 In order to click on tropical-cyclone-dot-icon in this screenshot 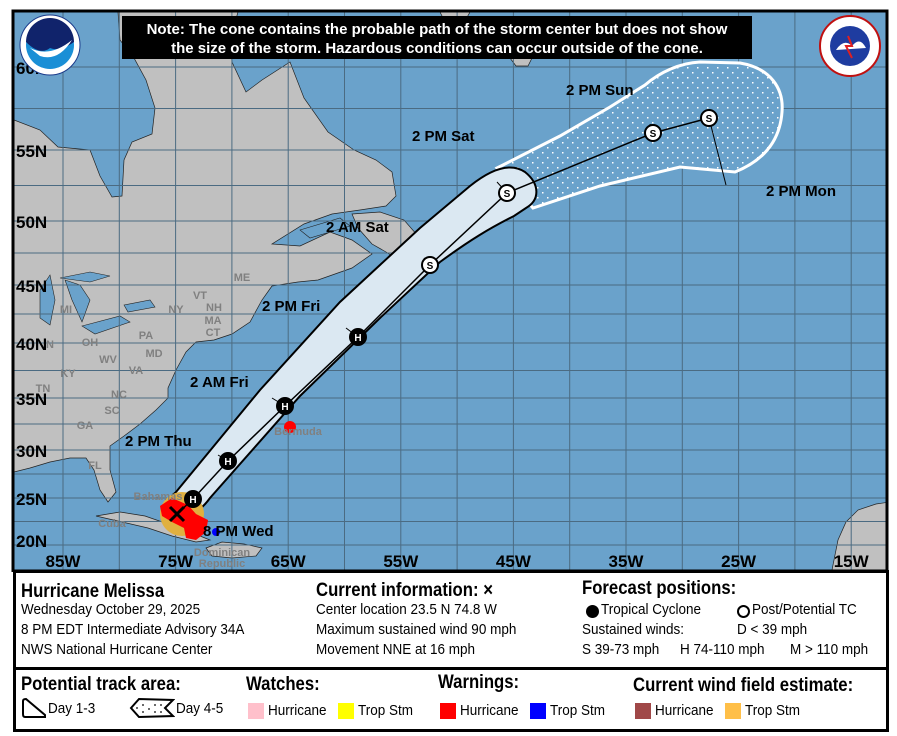, I will do `click(592, 611)`.